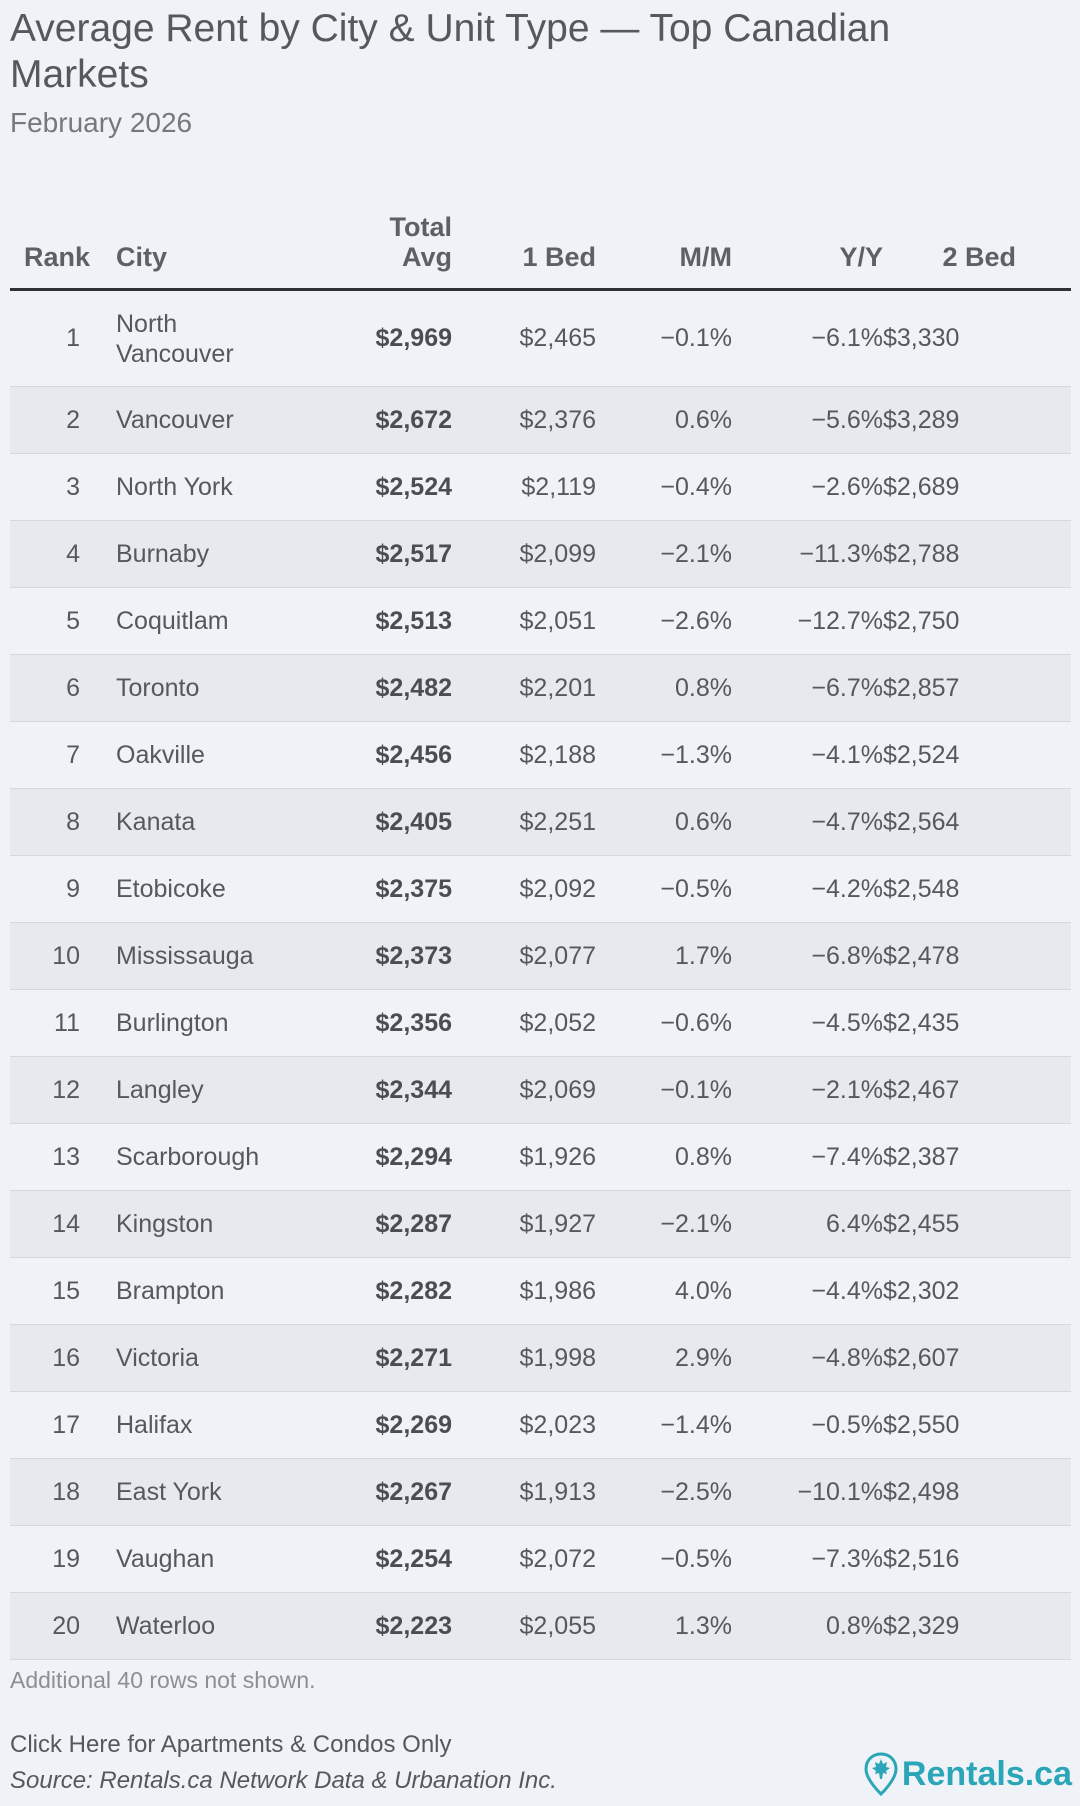  I want to click on cell-bed2: $2,498, so click(921, 1491).